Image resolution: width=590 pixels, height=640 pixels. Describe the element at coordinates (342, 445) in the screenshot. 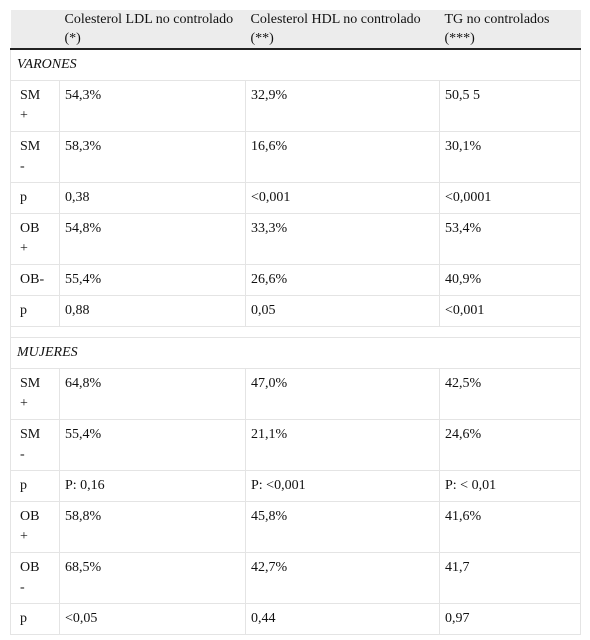

I see `data-cell: 21,1%` at that location.